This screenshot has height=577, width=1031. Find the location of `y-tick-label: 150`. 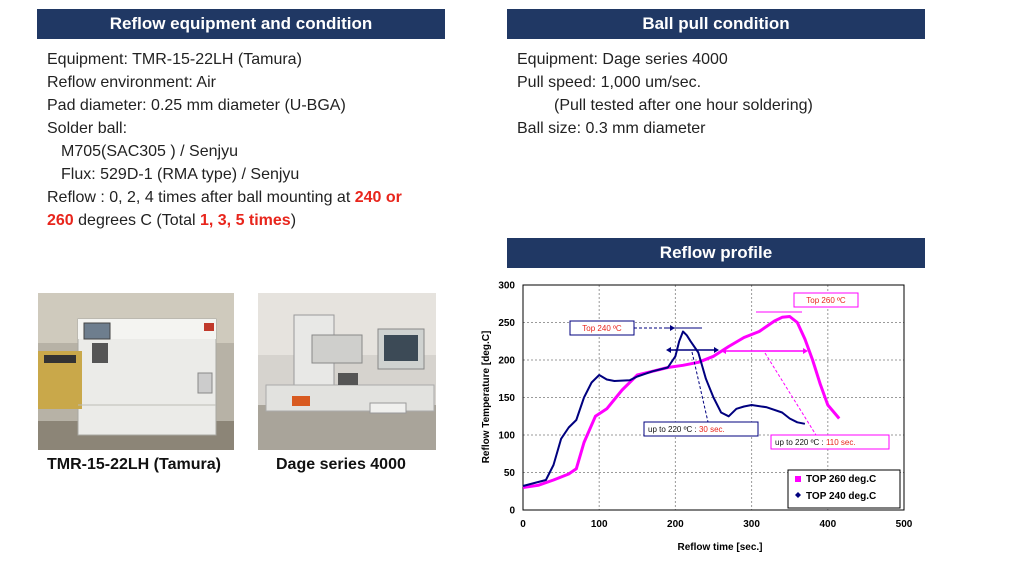

y-tick-label: 150 is located at coordinates (506, 398).